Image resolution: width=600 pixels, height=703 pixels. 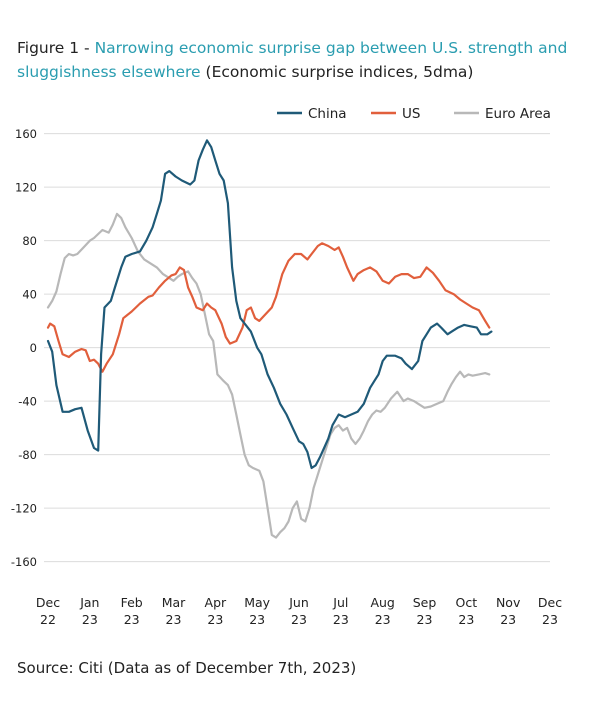 What do you see at coordinates (26, 134) in the screenshot?
I see `y-tick-label: 160` at bounding box center [26, 134].